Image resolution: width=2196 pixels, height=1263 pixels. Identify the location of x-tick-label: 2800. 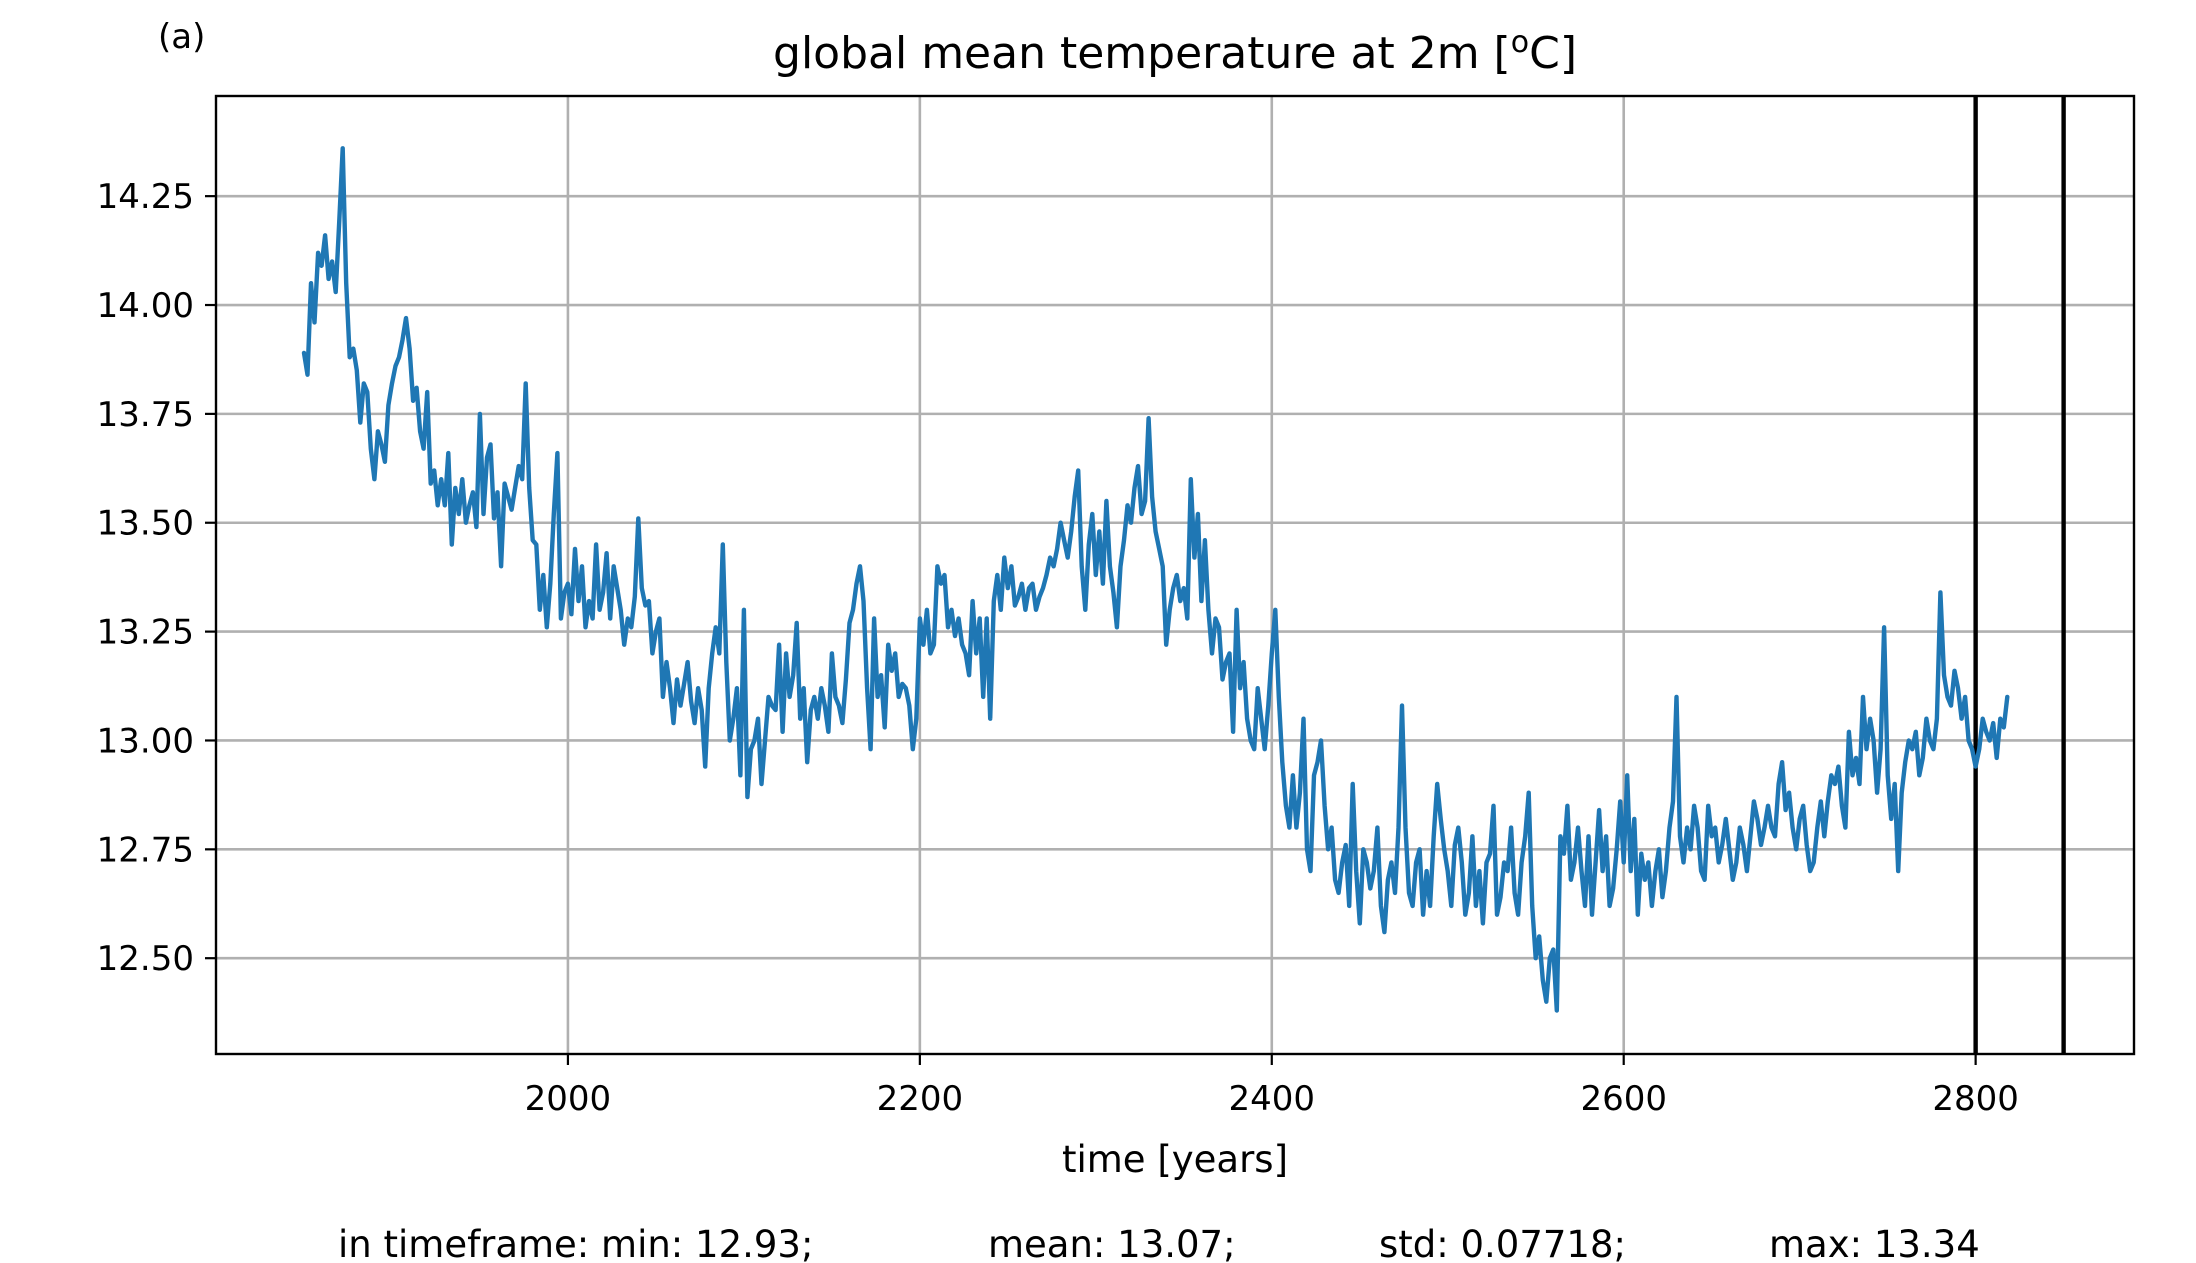
(1975, 1099).